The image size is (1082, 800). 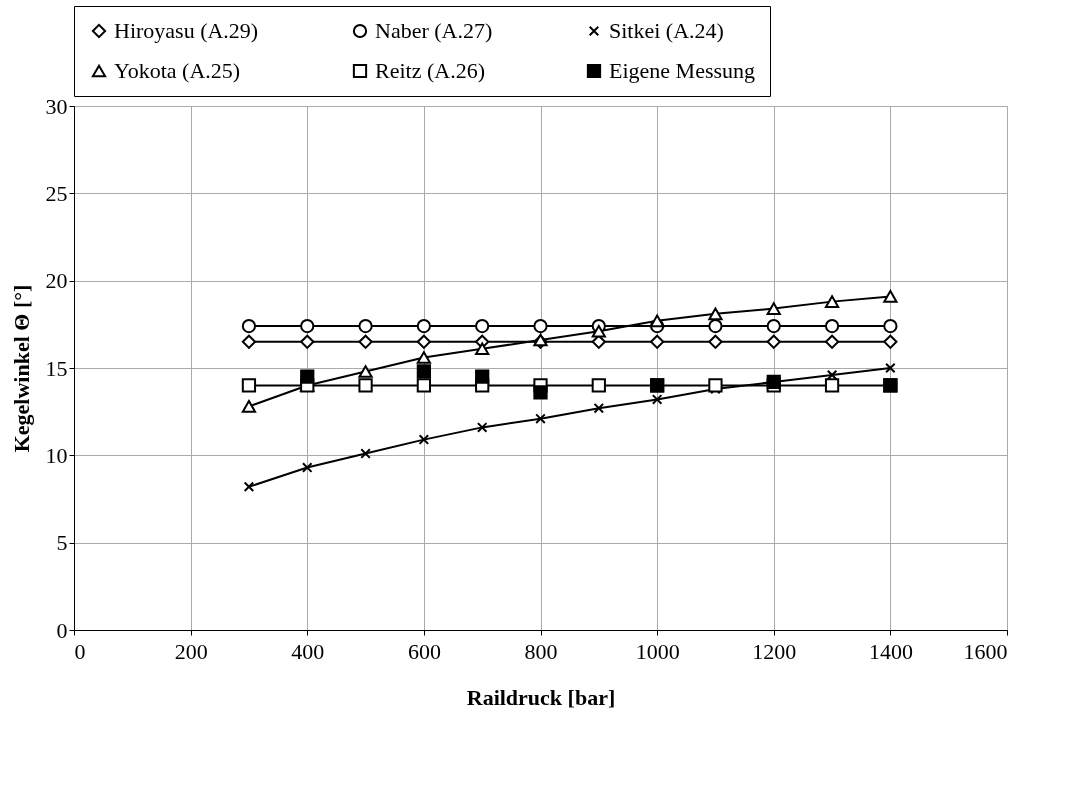 I want to click on x-tick-label: 800, so click(x=541, y=651).